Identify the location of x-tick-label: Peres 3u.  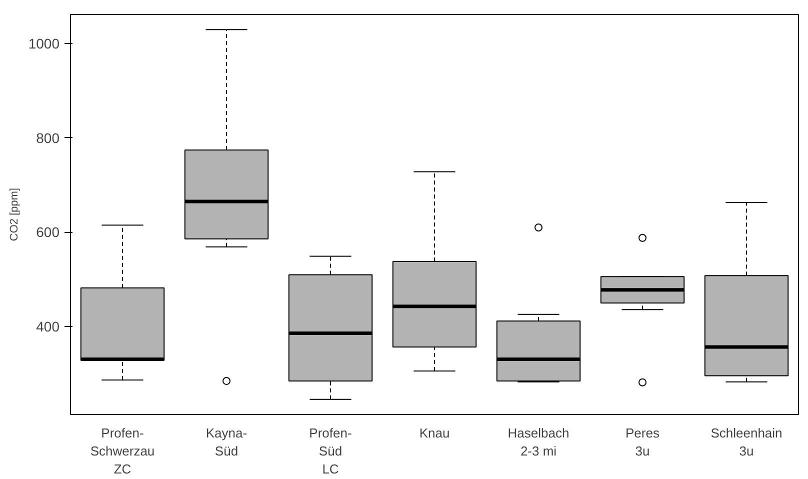
(643, 442).